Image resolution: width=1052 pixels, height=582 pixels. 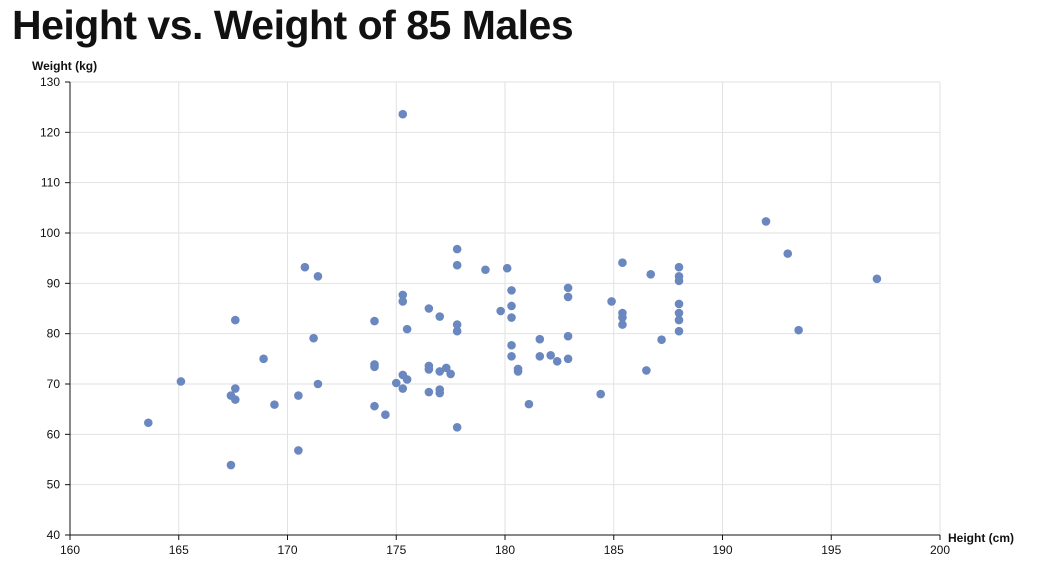 I want to click on y-tick-label: 100, so click(x=50, y=233).